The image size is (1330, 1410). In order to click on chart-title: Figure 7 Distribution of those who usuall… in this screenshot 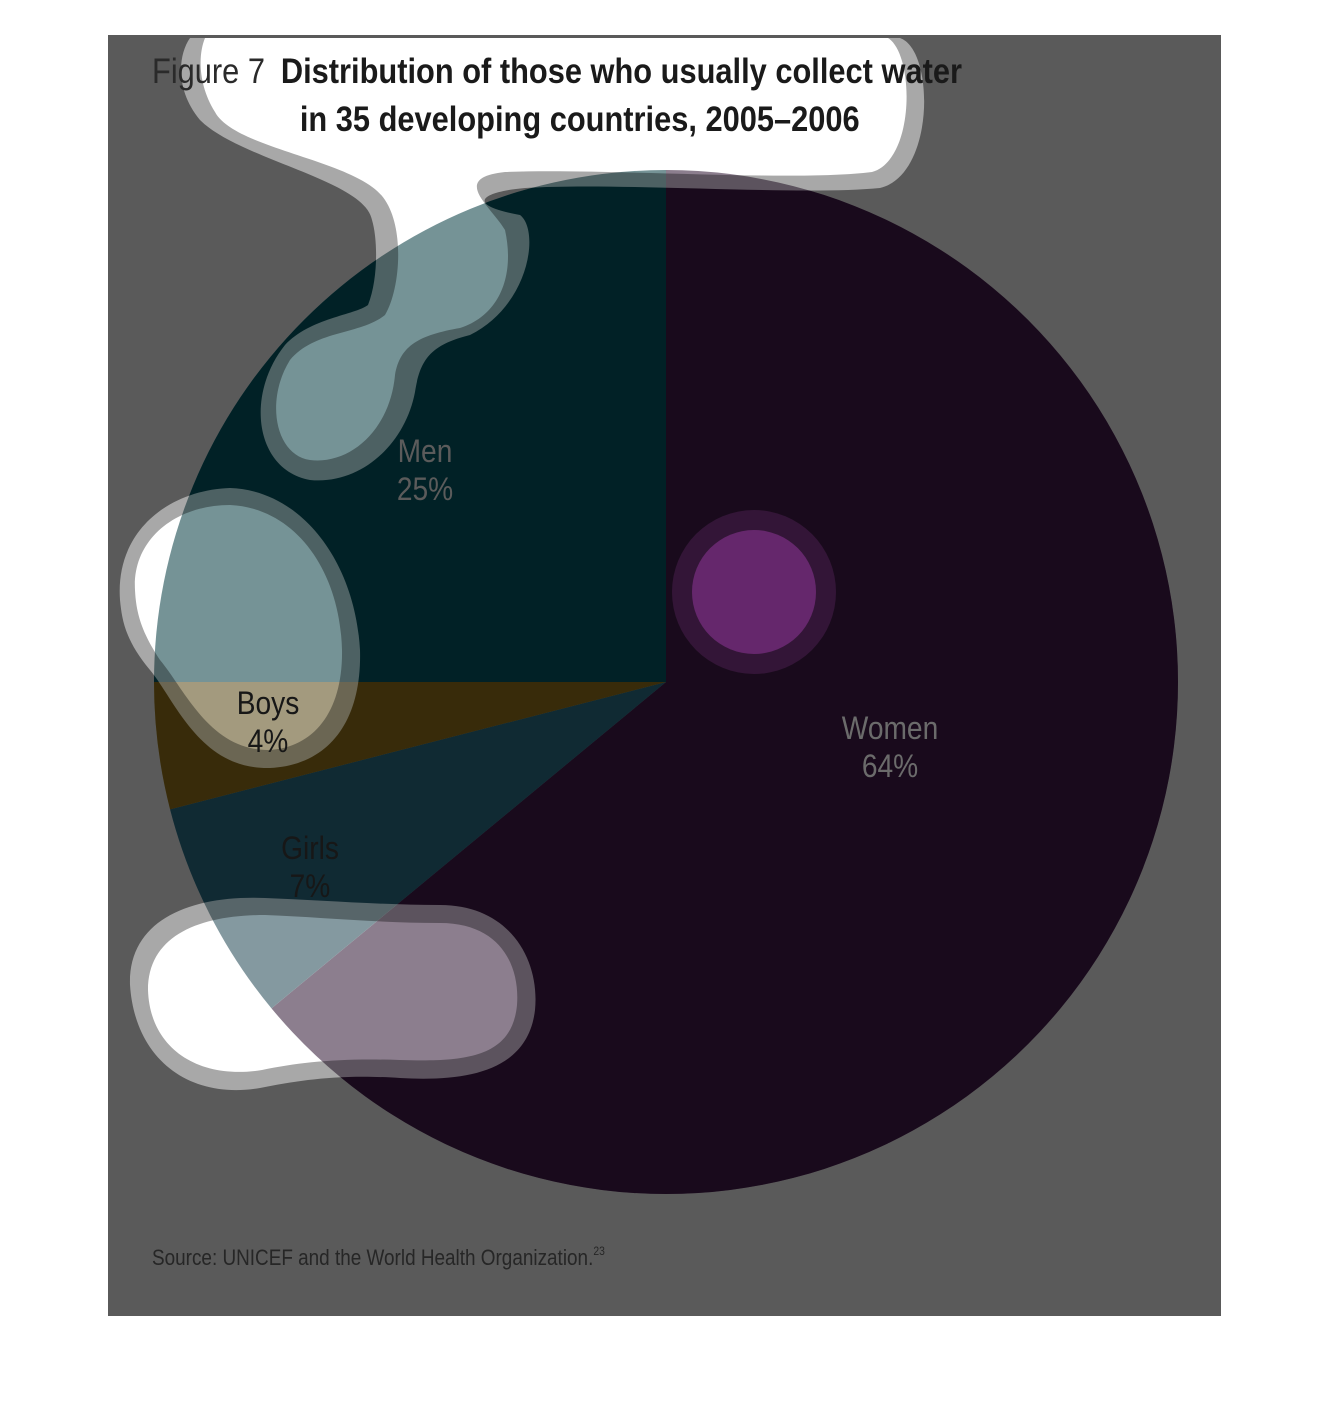, I will do `click(557, 96)`.